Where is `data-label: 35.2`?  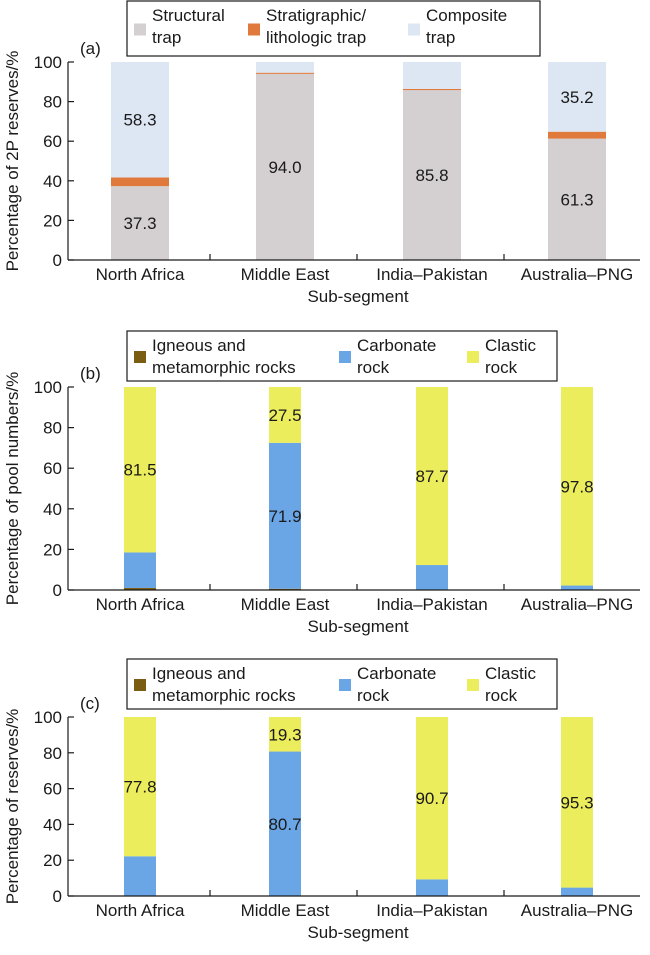 data-label: 35.2 is located at coordinates (576, 97).